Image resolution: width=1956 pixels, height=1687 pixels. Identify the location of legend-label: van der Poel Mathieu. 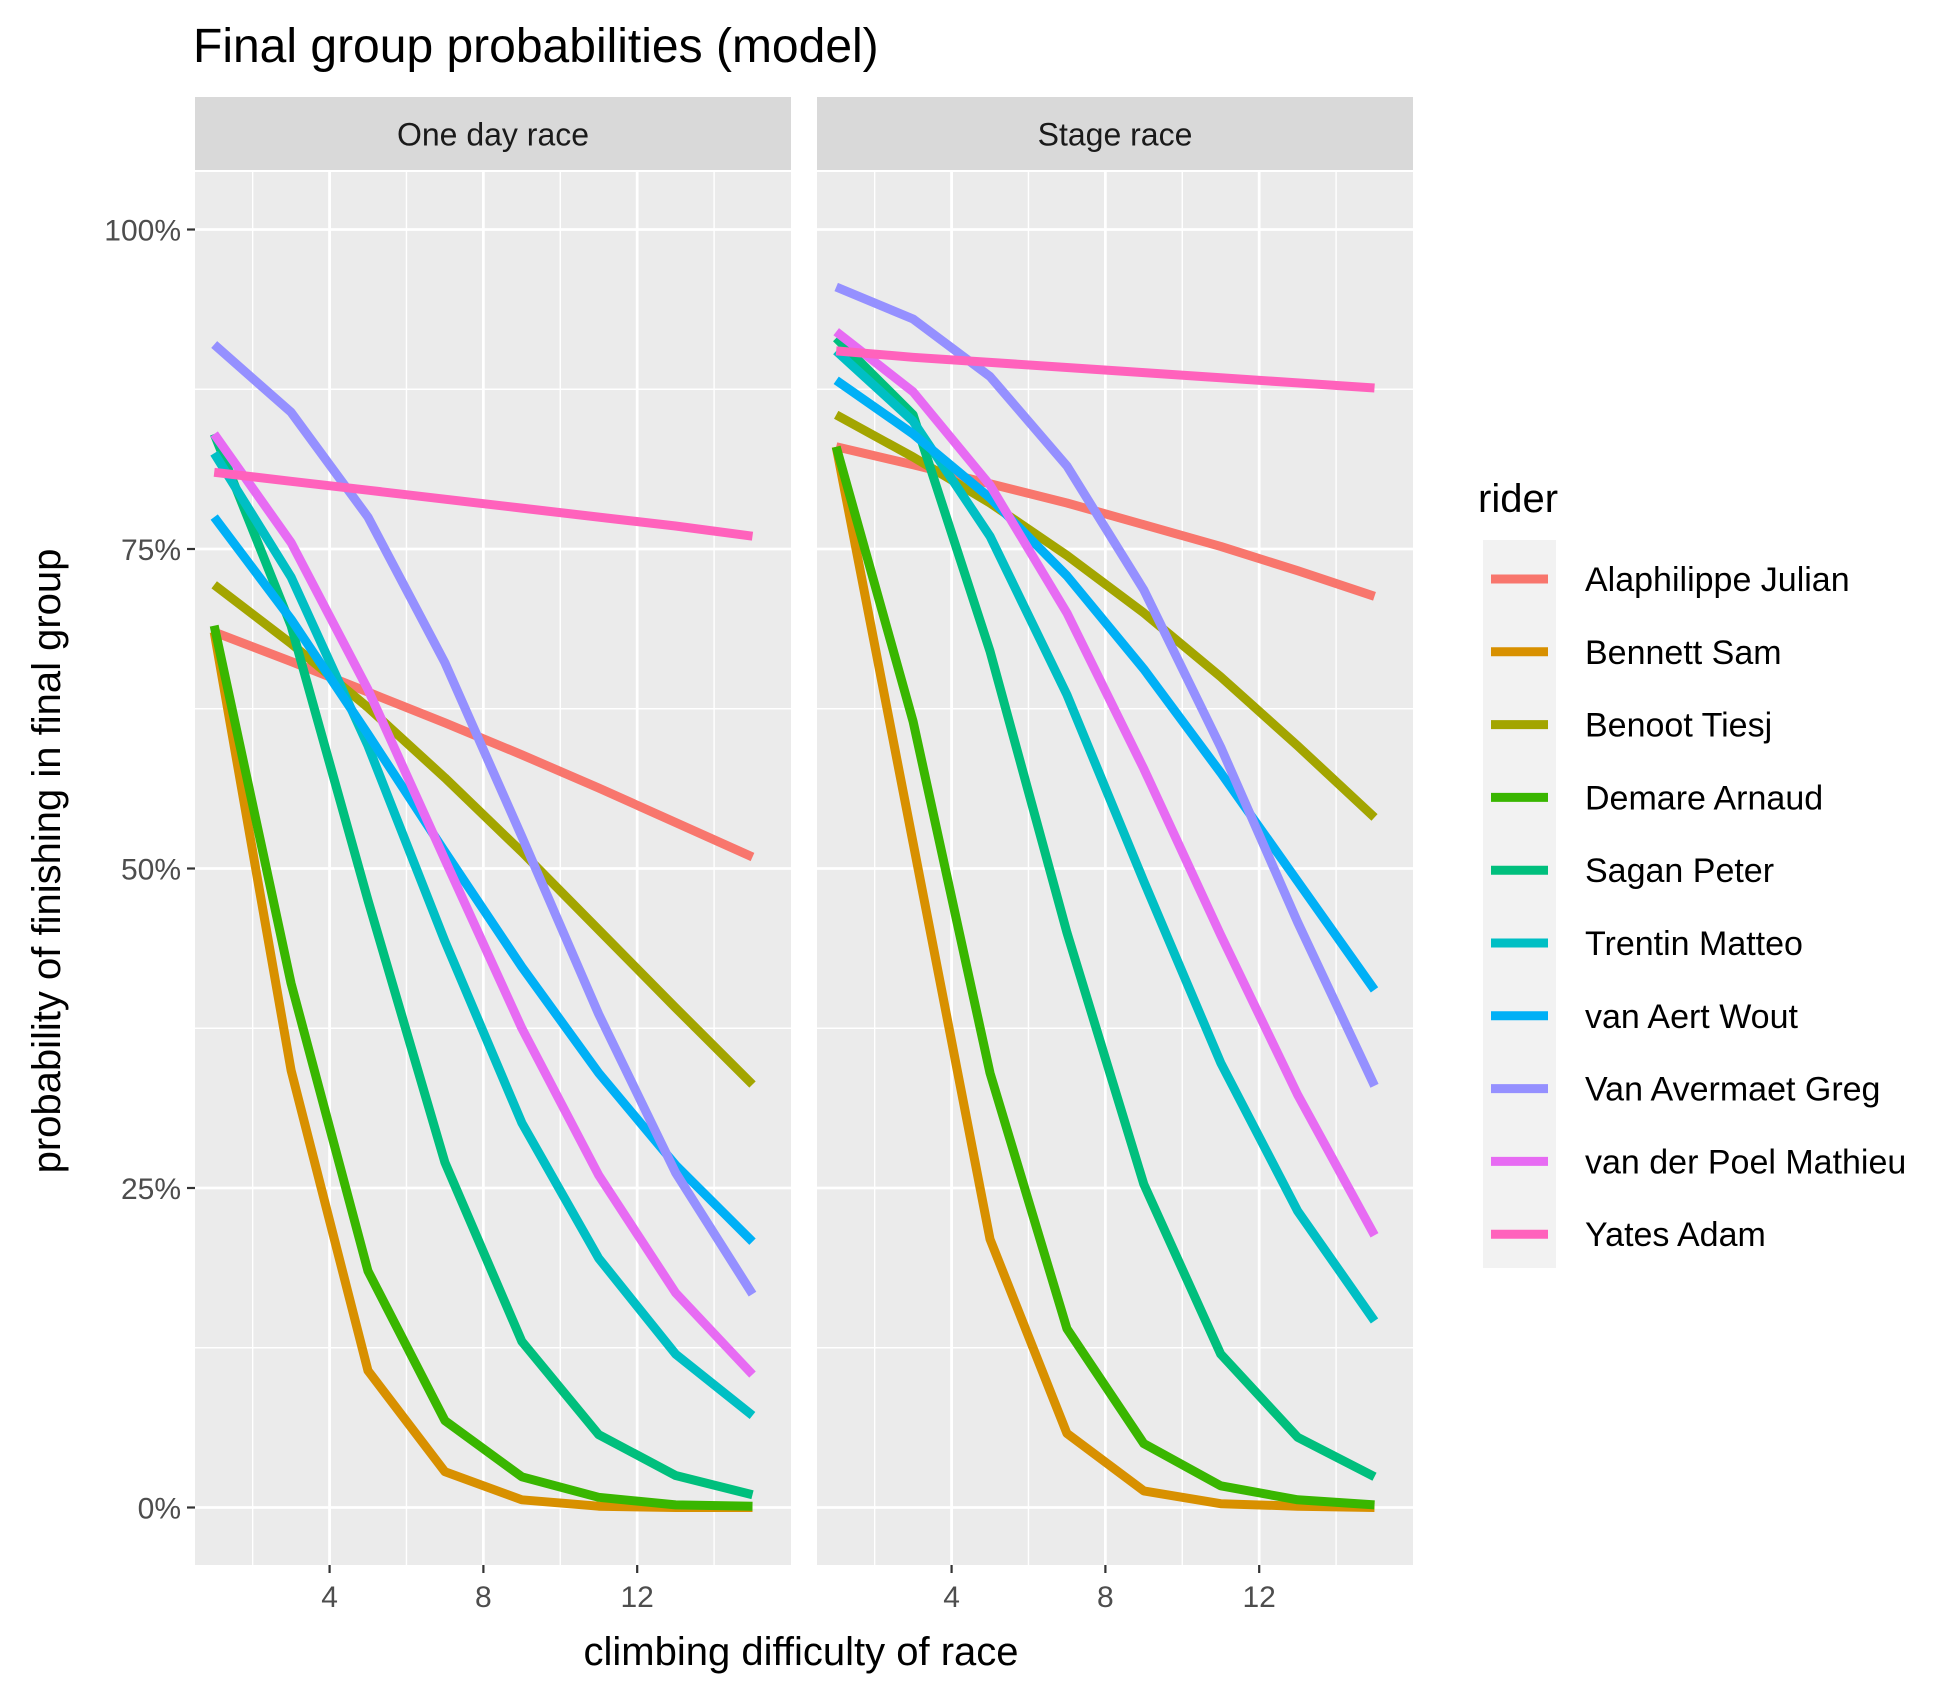
(1745, 1162).